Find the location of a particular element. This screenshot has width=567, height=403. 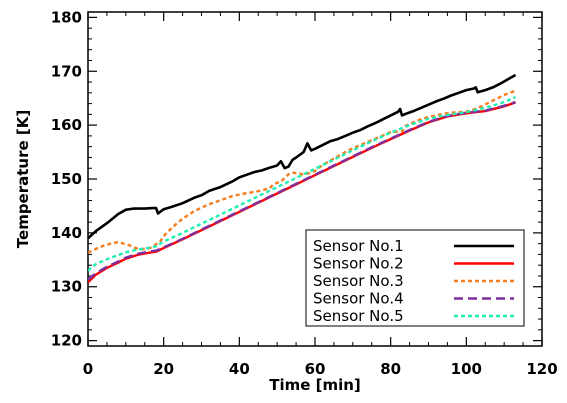

legend-label-sensor-2: Sensor No.2 is located at coordinates (358, 264).